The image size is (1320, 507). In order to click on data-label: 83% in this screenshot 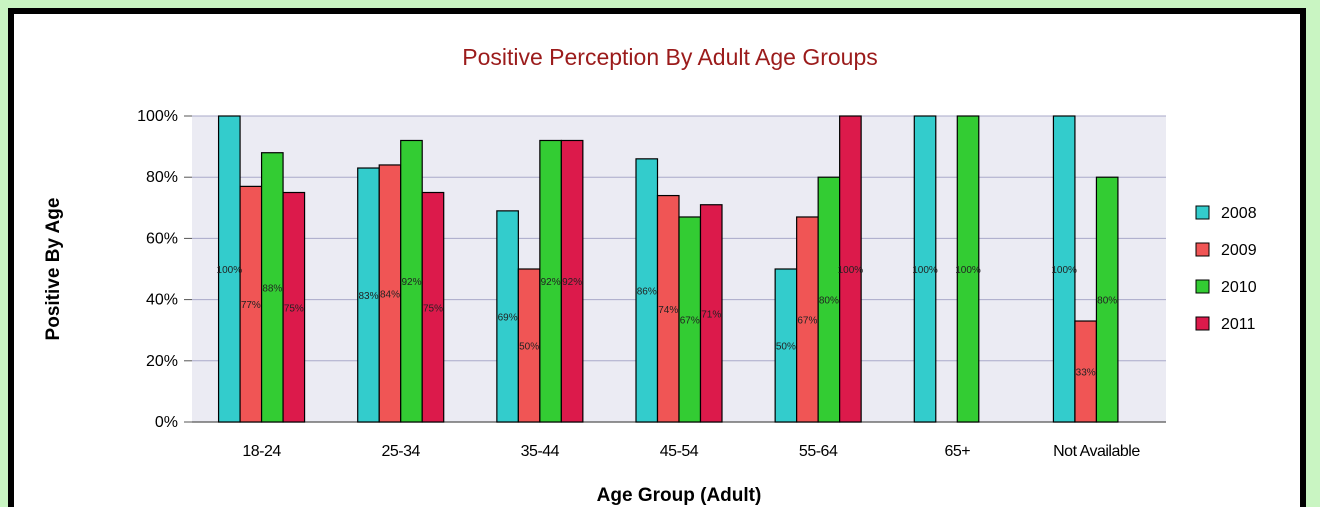, I will do `click(368, 296)`.